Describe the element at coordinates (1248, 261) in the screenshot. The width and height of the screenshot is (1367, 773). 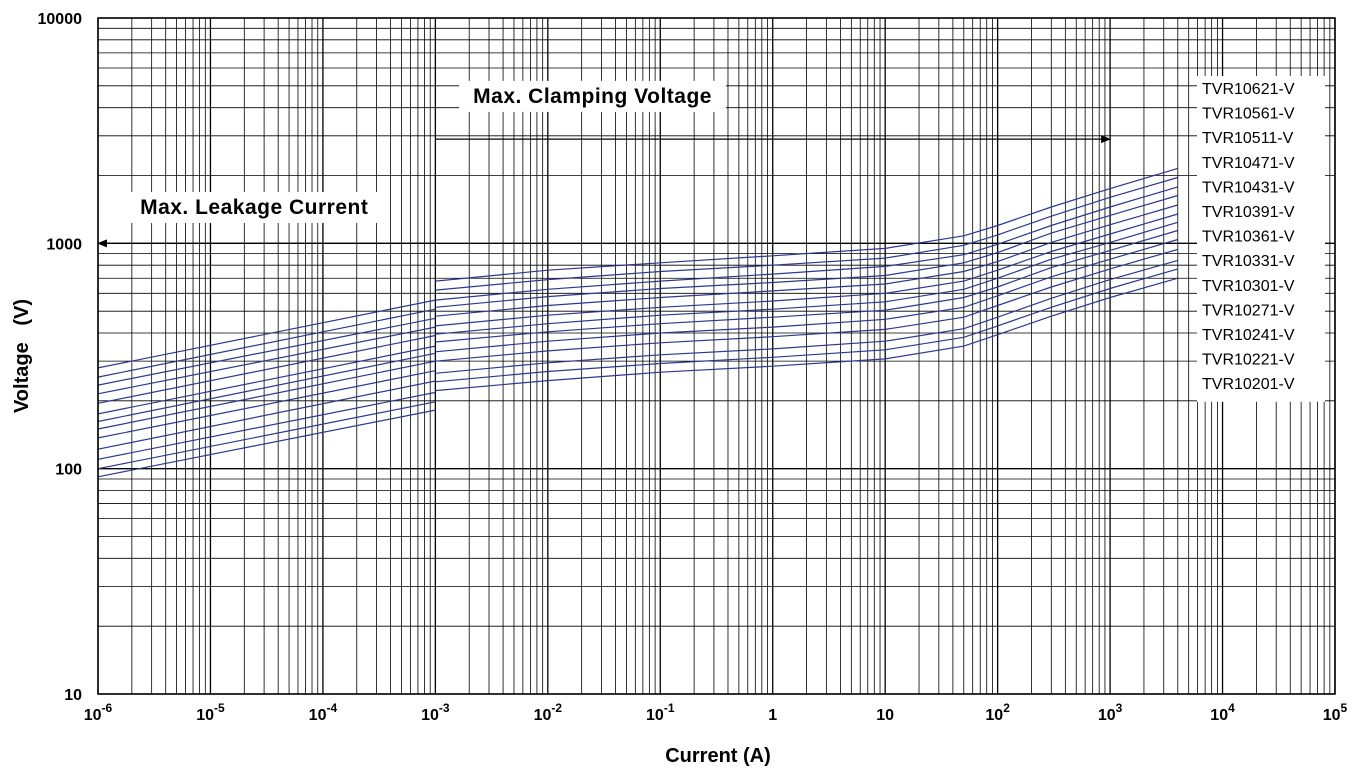
I see `legend-entry: TVR10331-V` at that location.